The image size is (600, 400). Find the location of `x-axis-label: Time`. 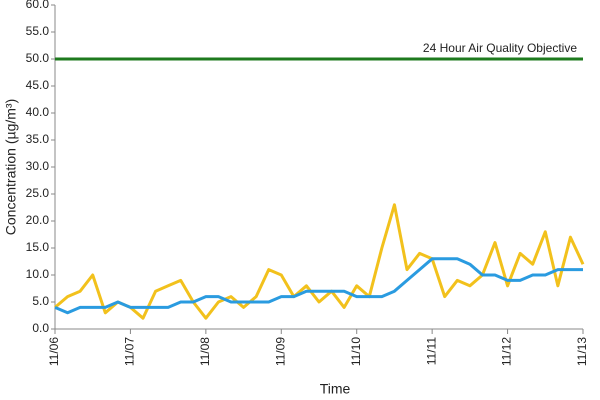

x-axis-label: Time is located at coordinates (335, 389).